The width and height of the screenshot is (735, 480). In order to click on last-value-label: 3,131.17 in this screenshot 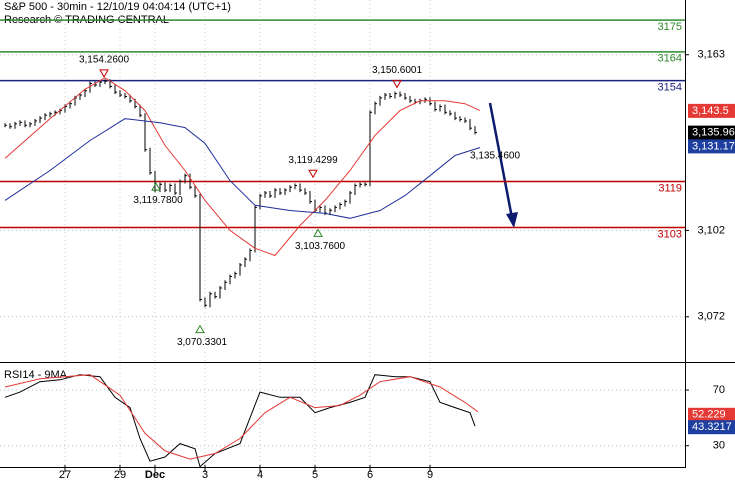, I will do `click(713, 146)`.